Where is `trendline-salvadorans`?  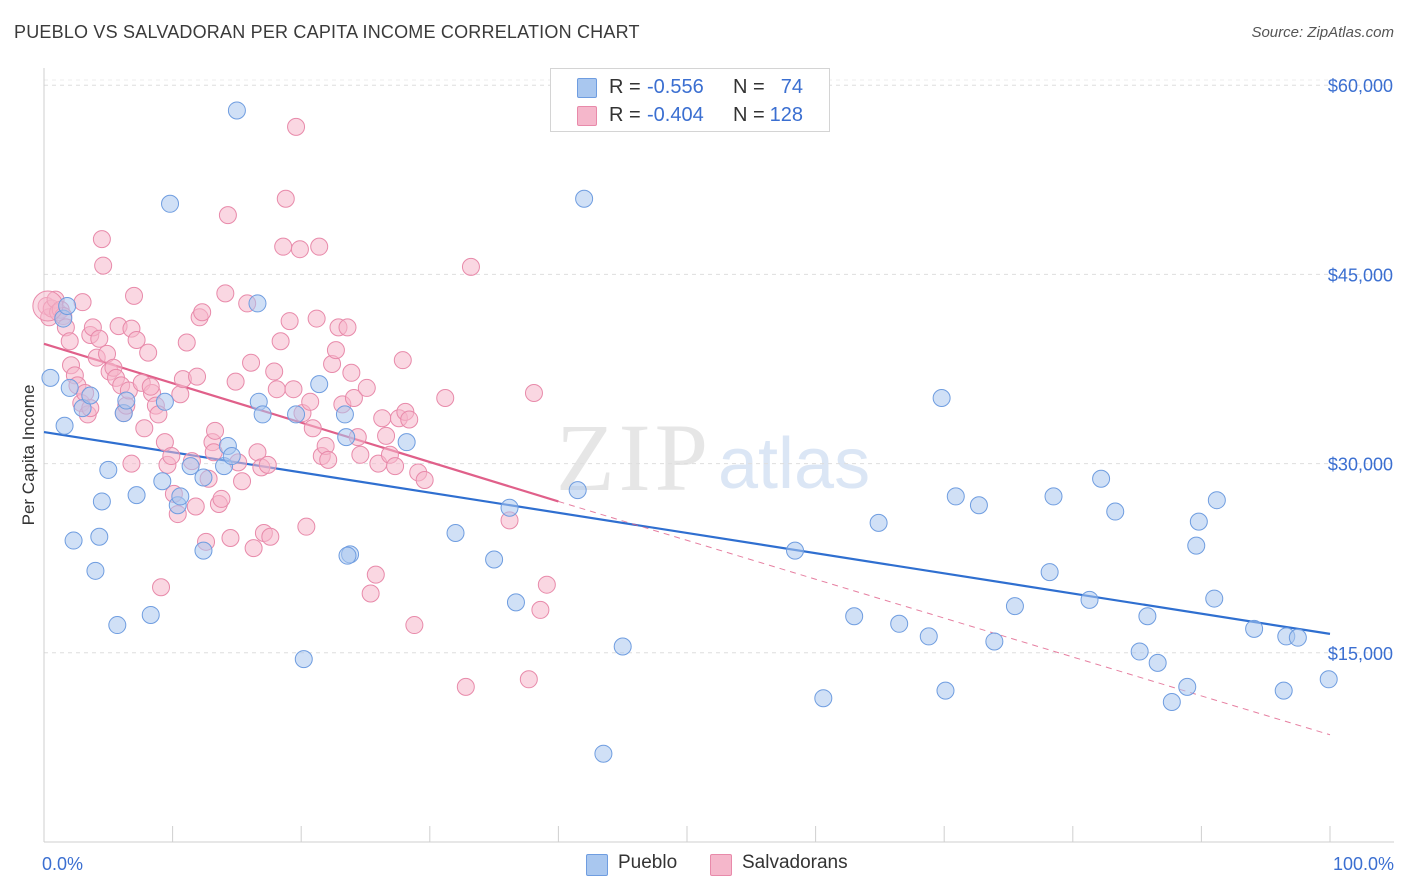
trendline-salvadorans is located at coordinates (301, 422).